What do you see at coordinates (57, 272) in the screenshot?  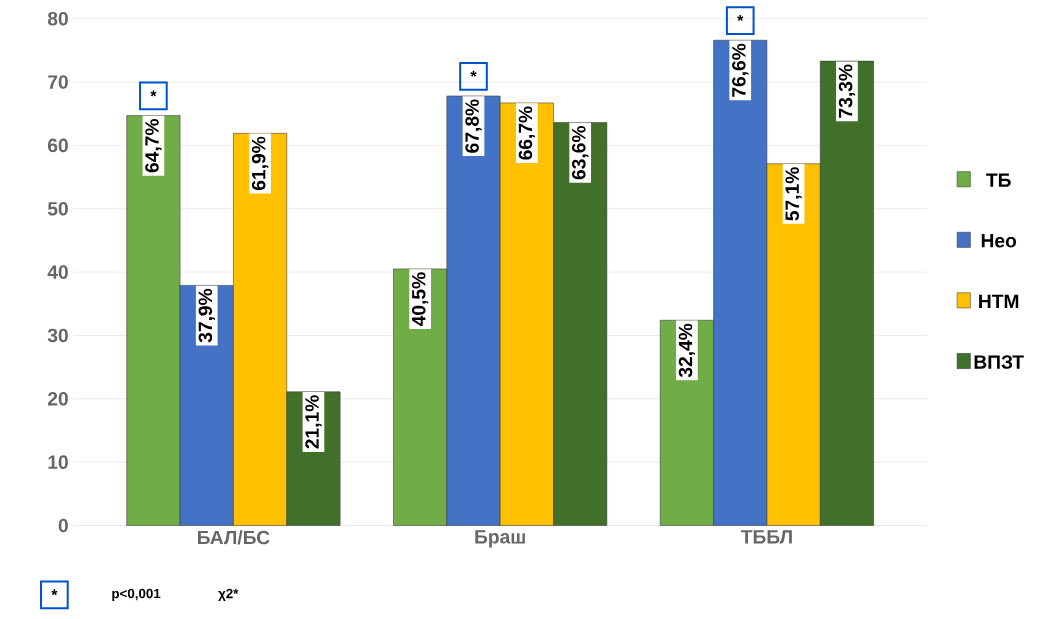 I see `y-tick-label: 40` at bounding box center [57, 272].